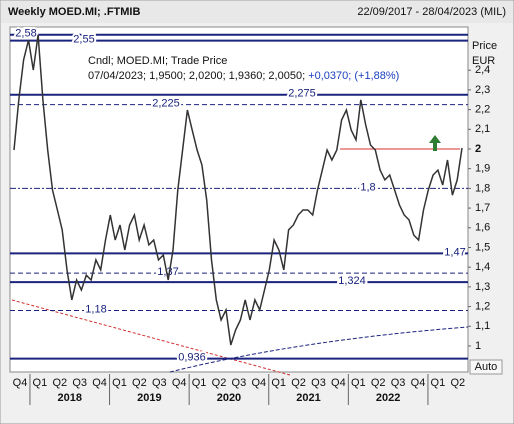 This screenshot has width=514, height=424. I want to click on y-axis-label: Price, so click(484, 46).